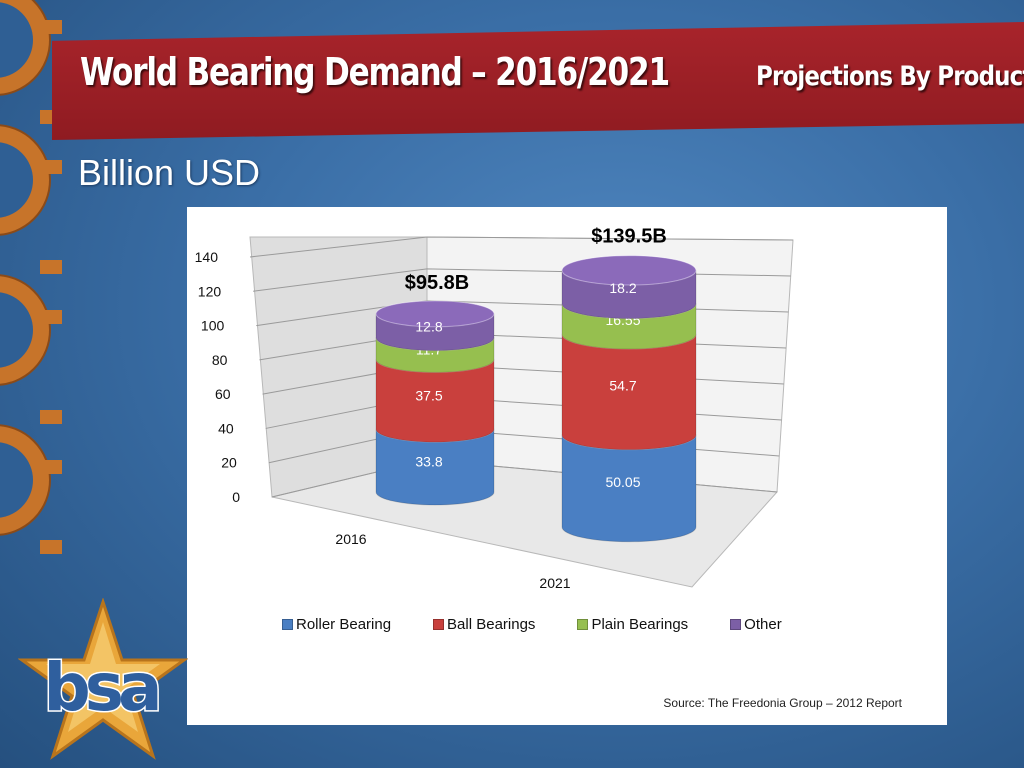 The width and height of the screenshot is (1024, 768). I want to click on data-label: 37.5, so click(428, 395).